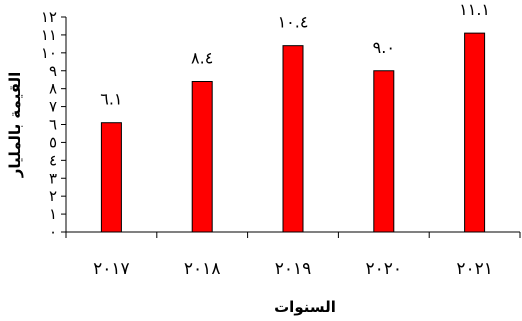  What do you see at coordinates (53, 142) in the screenshot?
I see `y-tick-label: ٥` at bounding box center [53, 142].